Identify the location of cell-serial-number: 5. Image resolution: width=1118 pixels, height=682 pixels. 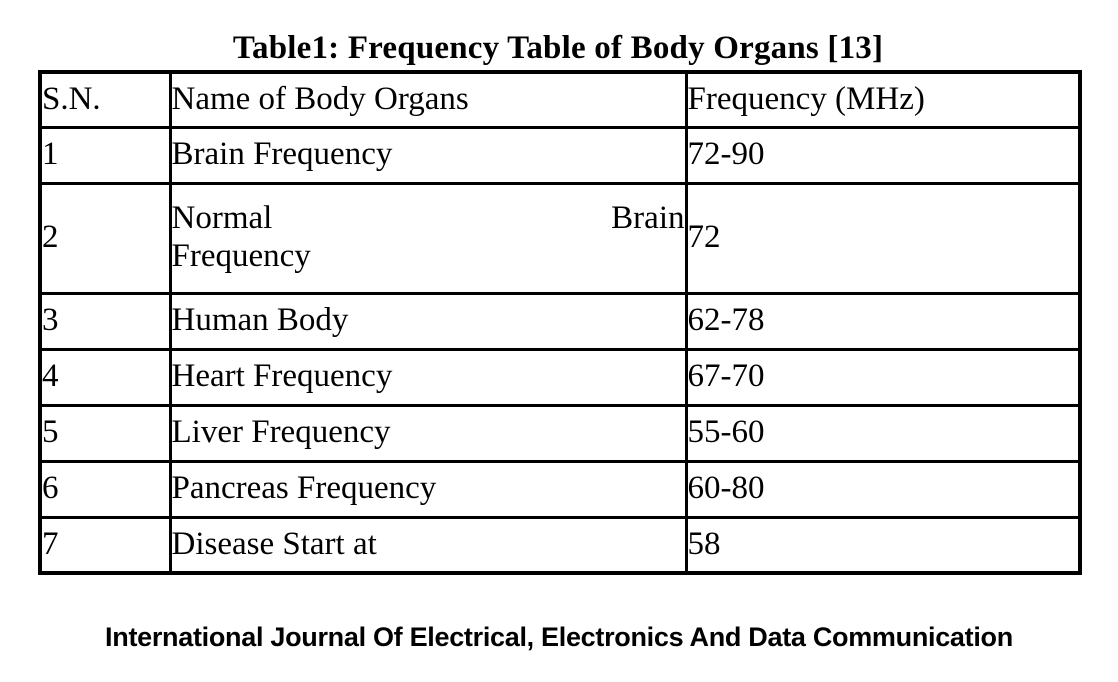
(105, 433).